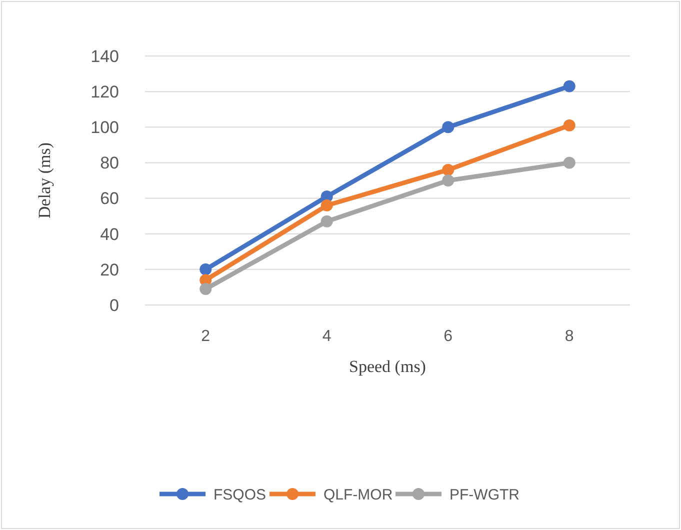  What do you see at coordinates (109, 234) in the screenshot?
I see `y-tick-label: 40` at bounding box center [109, 234].